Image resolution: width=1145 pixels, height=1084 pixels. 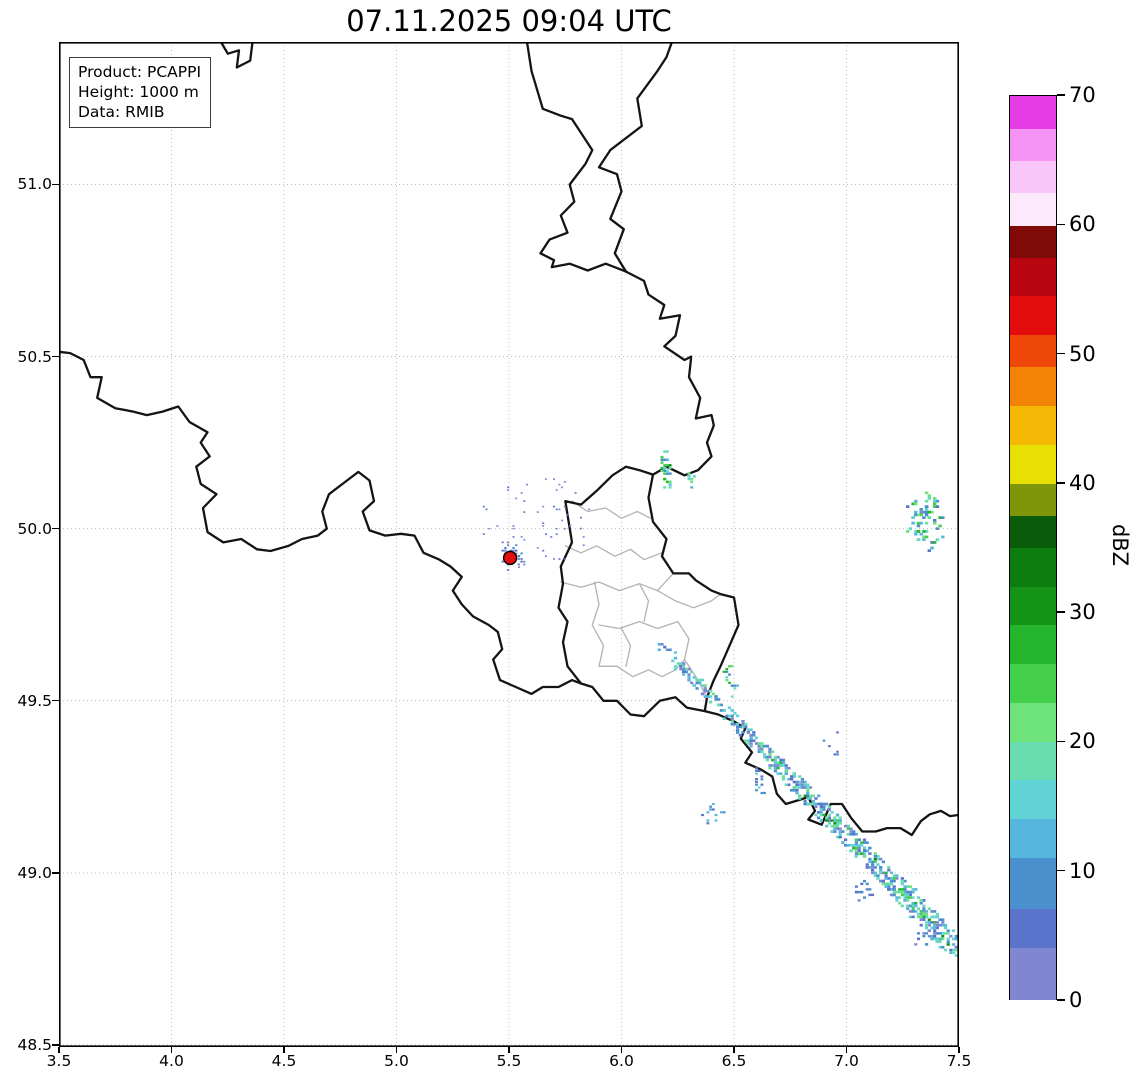 What do you see at coordinates (1082, 612) in the screenshot?
I see `colorbar-tick-label: 30` at bounding box center [1082, 612].